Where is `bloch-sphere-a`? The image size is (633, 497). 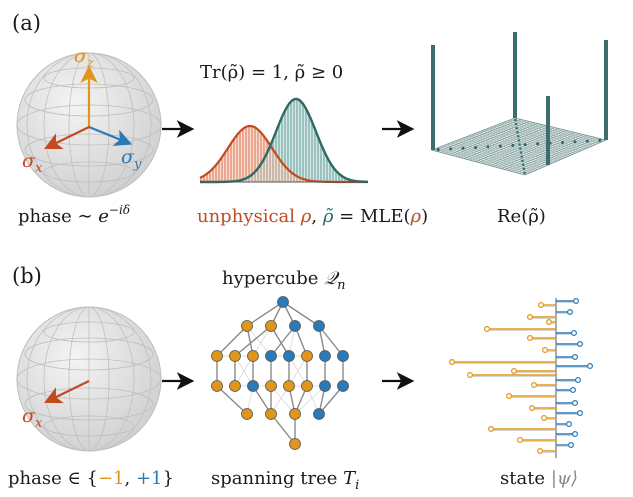
bloch-sphere-a is located at coordinates (89, 125).